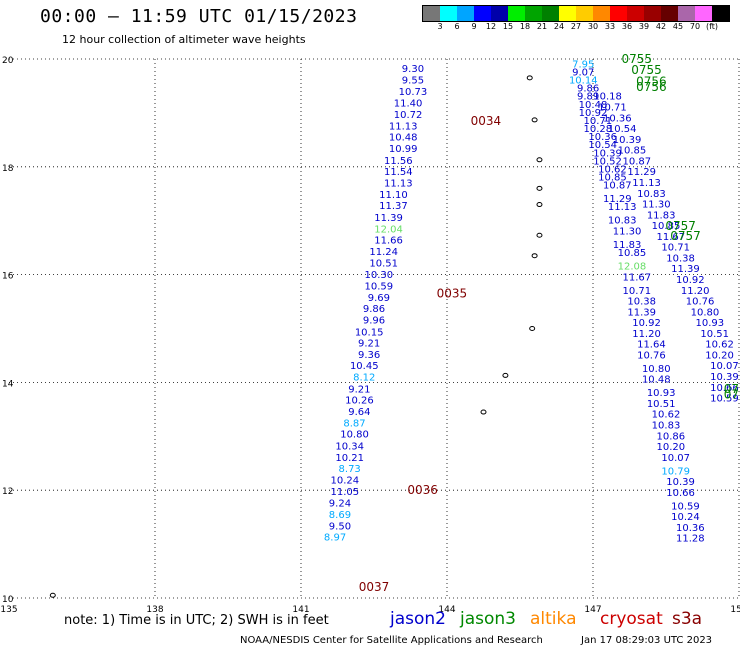 Image resolution: width=740 pixels, height=650 pixels. I want to click on color-bar-tick-label: 9, so click(474, 26).